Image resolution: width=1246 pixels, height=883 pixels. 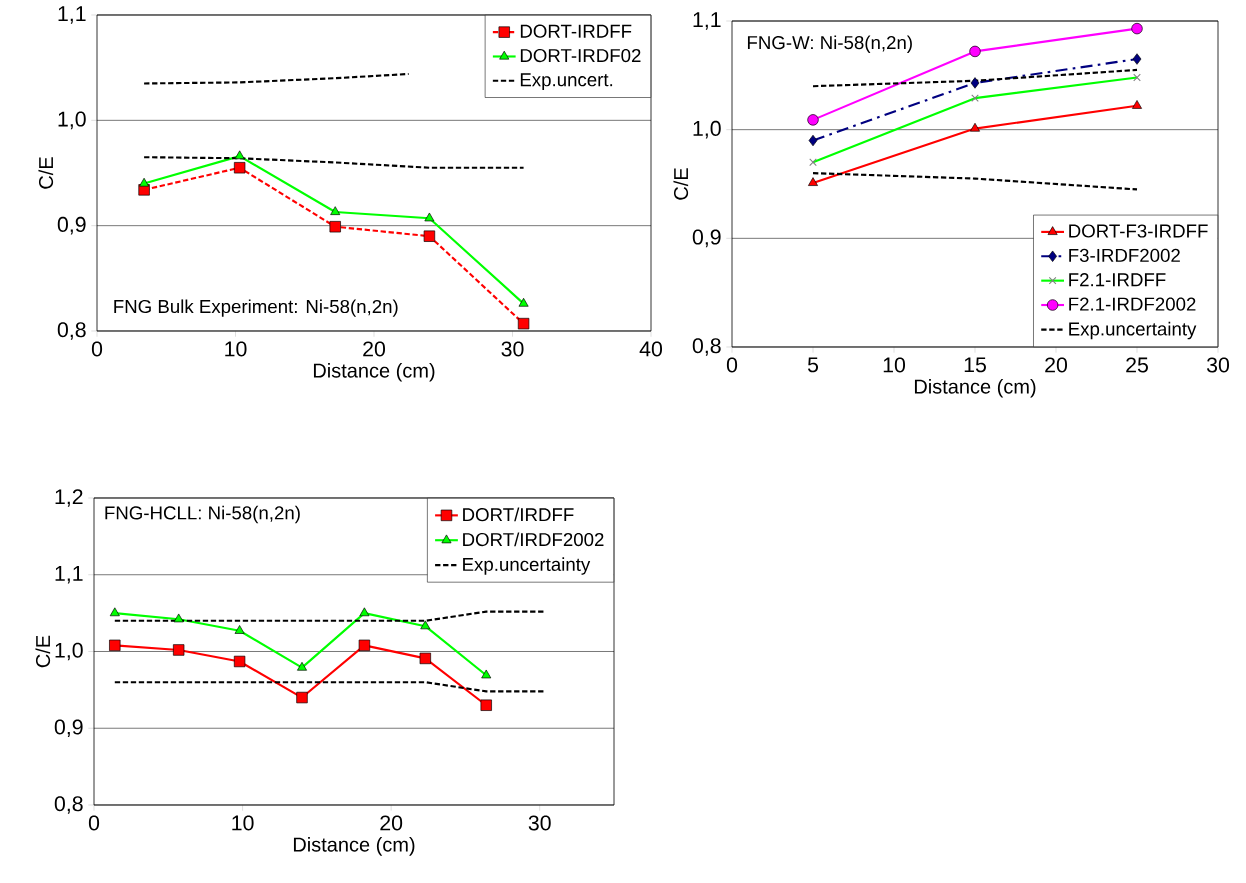 What do you see at coordinates (202, 514) in the screenshot?
I see `annotation: FNG-HCLL: Ni-58(n,2n)` at bounding box center [202, 514].